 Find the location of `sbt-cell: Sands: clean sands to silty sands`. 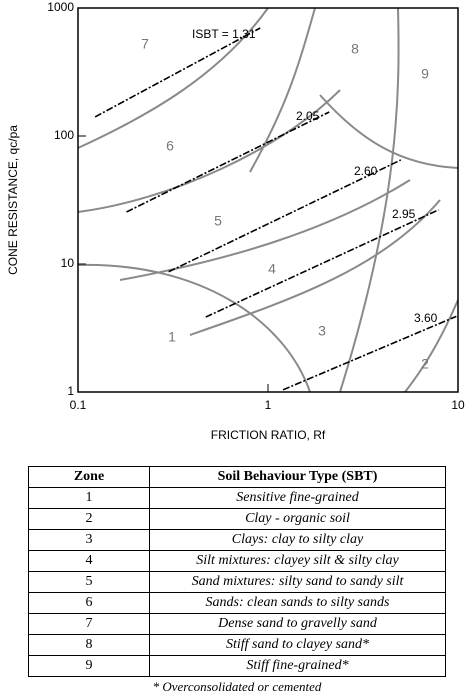

sbt-cell: Sands: clean sands to silty sands is located at coordinates (297, 603).